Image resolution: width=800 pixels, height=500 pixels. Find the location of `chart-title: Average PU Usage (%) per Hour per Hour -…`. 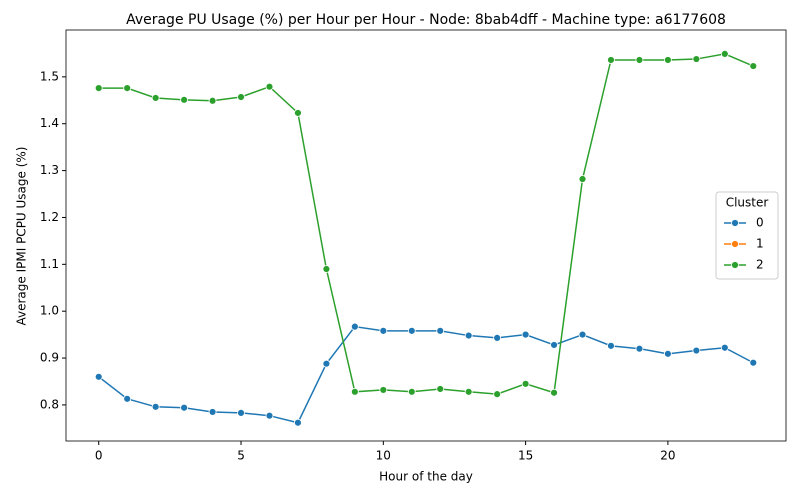

chart-title: Average PU Usage (%) per Hour per Hour -… is located at coordinates (426, 20).